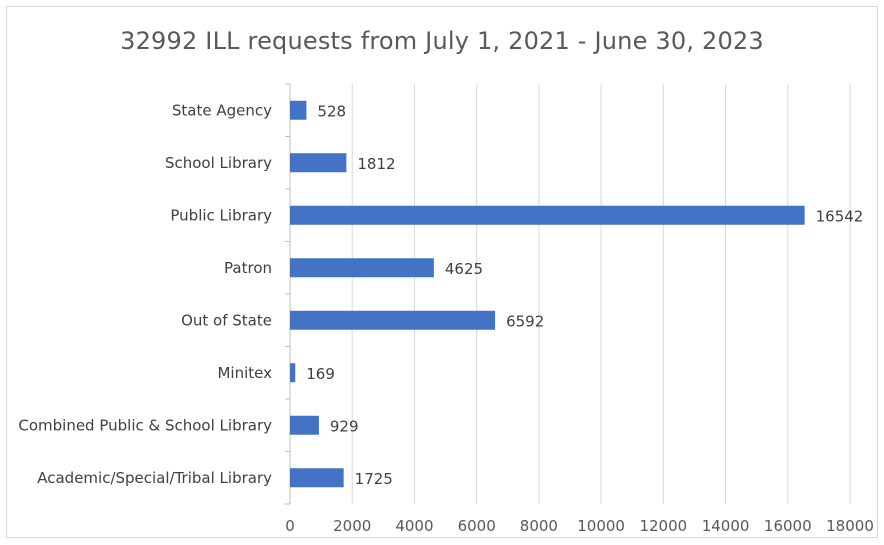  What do you see at coordinates (376, 164) in the screenshot?
I see `data-label: 1812` at bounding box center [376, 164].